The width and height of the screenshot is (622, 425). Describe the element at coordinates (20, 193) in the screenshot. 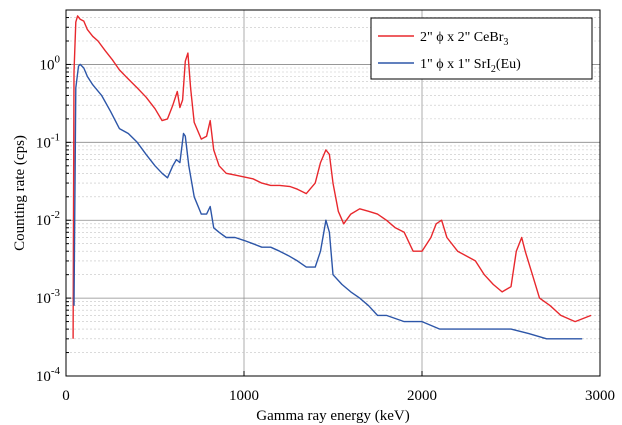

I see `y-axis-title: Counting rate (cps)` at that location.